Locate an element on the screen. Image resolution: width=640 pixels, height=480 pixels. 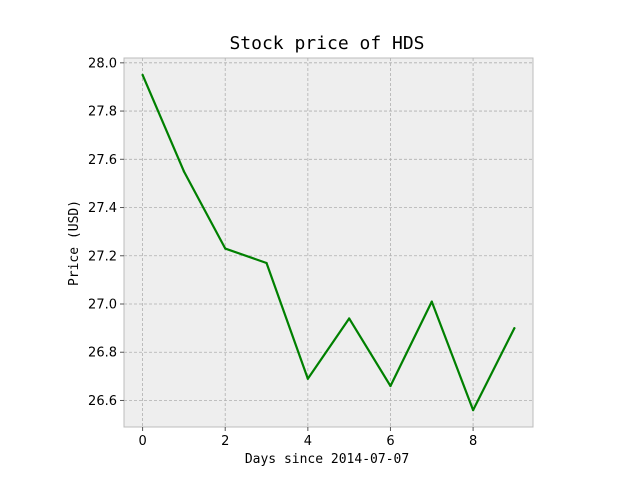
y-tick-label: 27.0 is located at coordinates (102, 305).